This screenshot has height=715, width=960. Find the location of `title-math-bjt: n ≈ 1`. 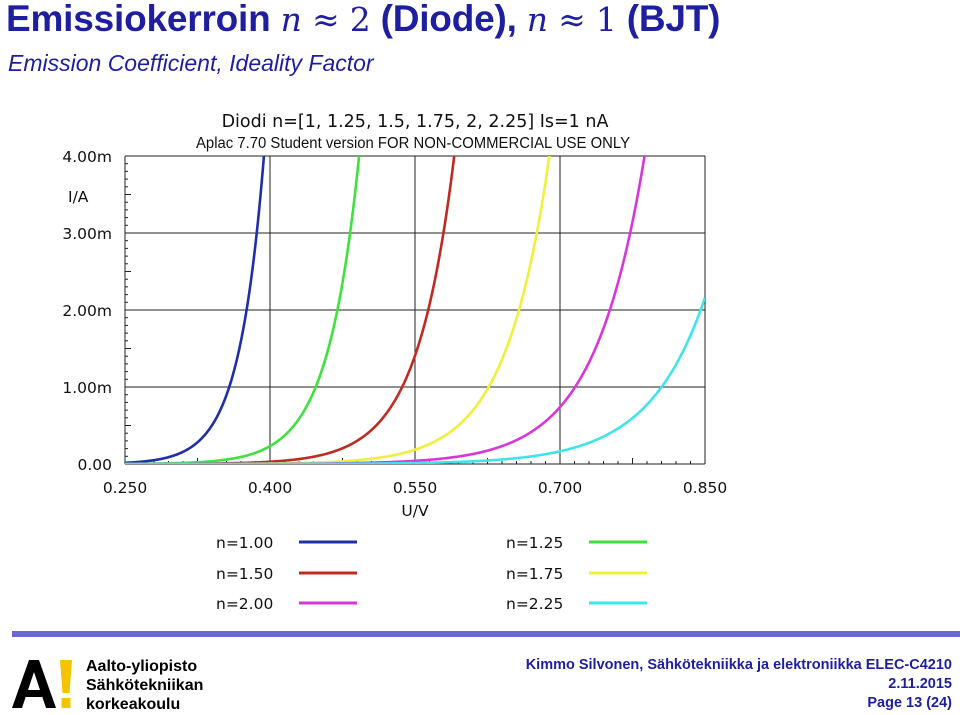

title-math-bjt: n ≈ 1 is located at coordinates (572, 19).